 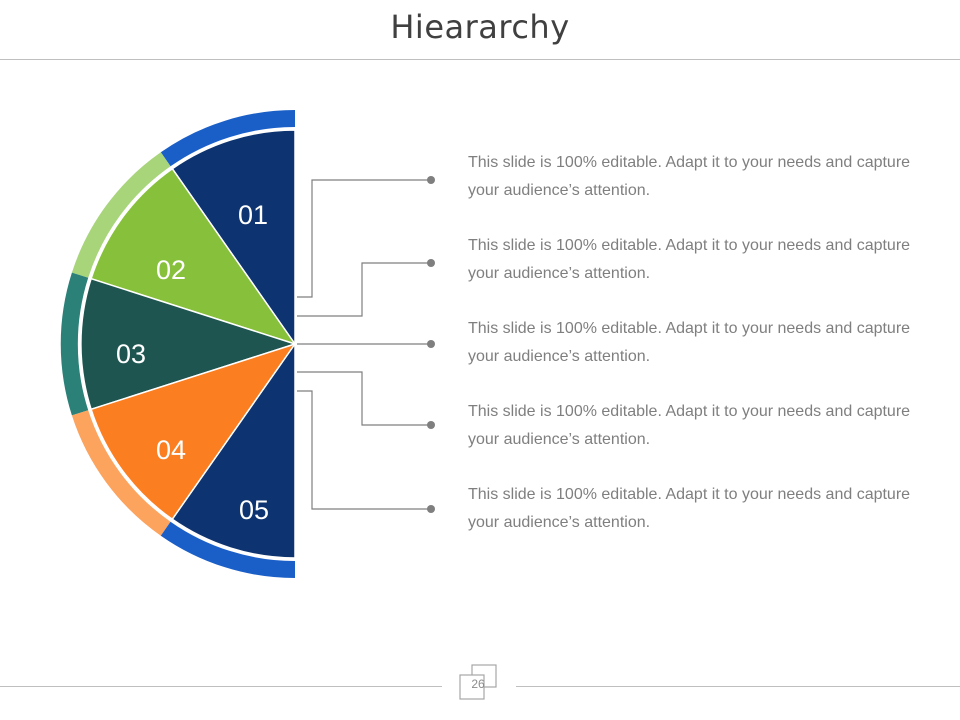 I want to click on segment-03-rim, so click(x=74, y=344).